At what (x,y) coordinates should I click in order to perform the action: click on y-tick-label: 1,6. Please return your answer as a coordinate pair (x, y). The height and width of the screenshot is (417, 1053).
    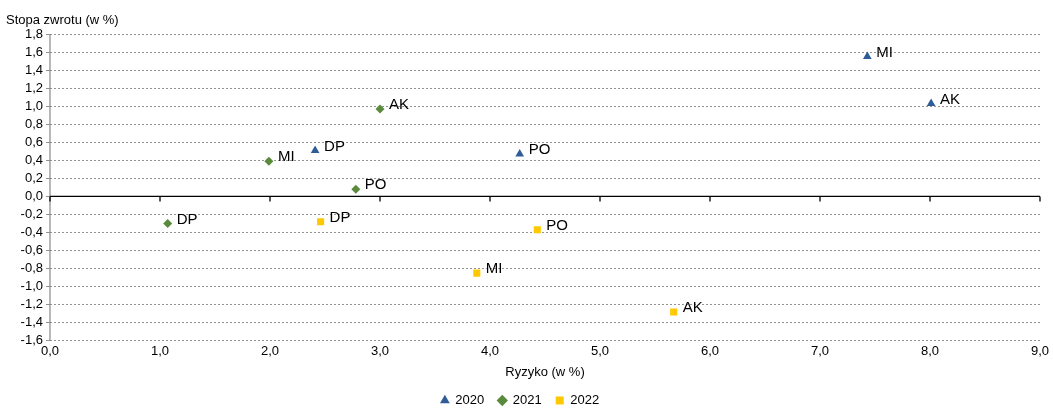
    Looking at the image, I should click on (33, 51).